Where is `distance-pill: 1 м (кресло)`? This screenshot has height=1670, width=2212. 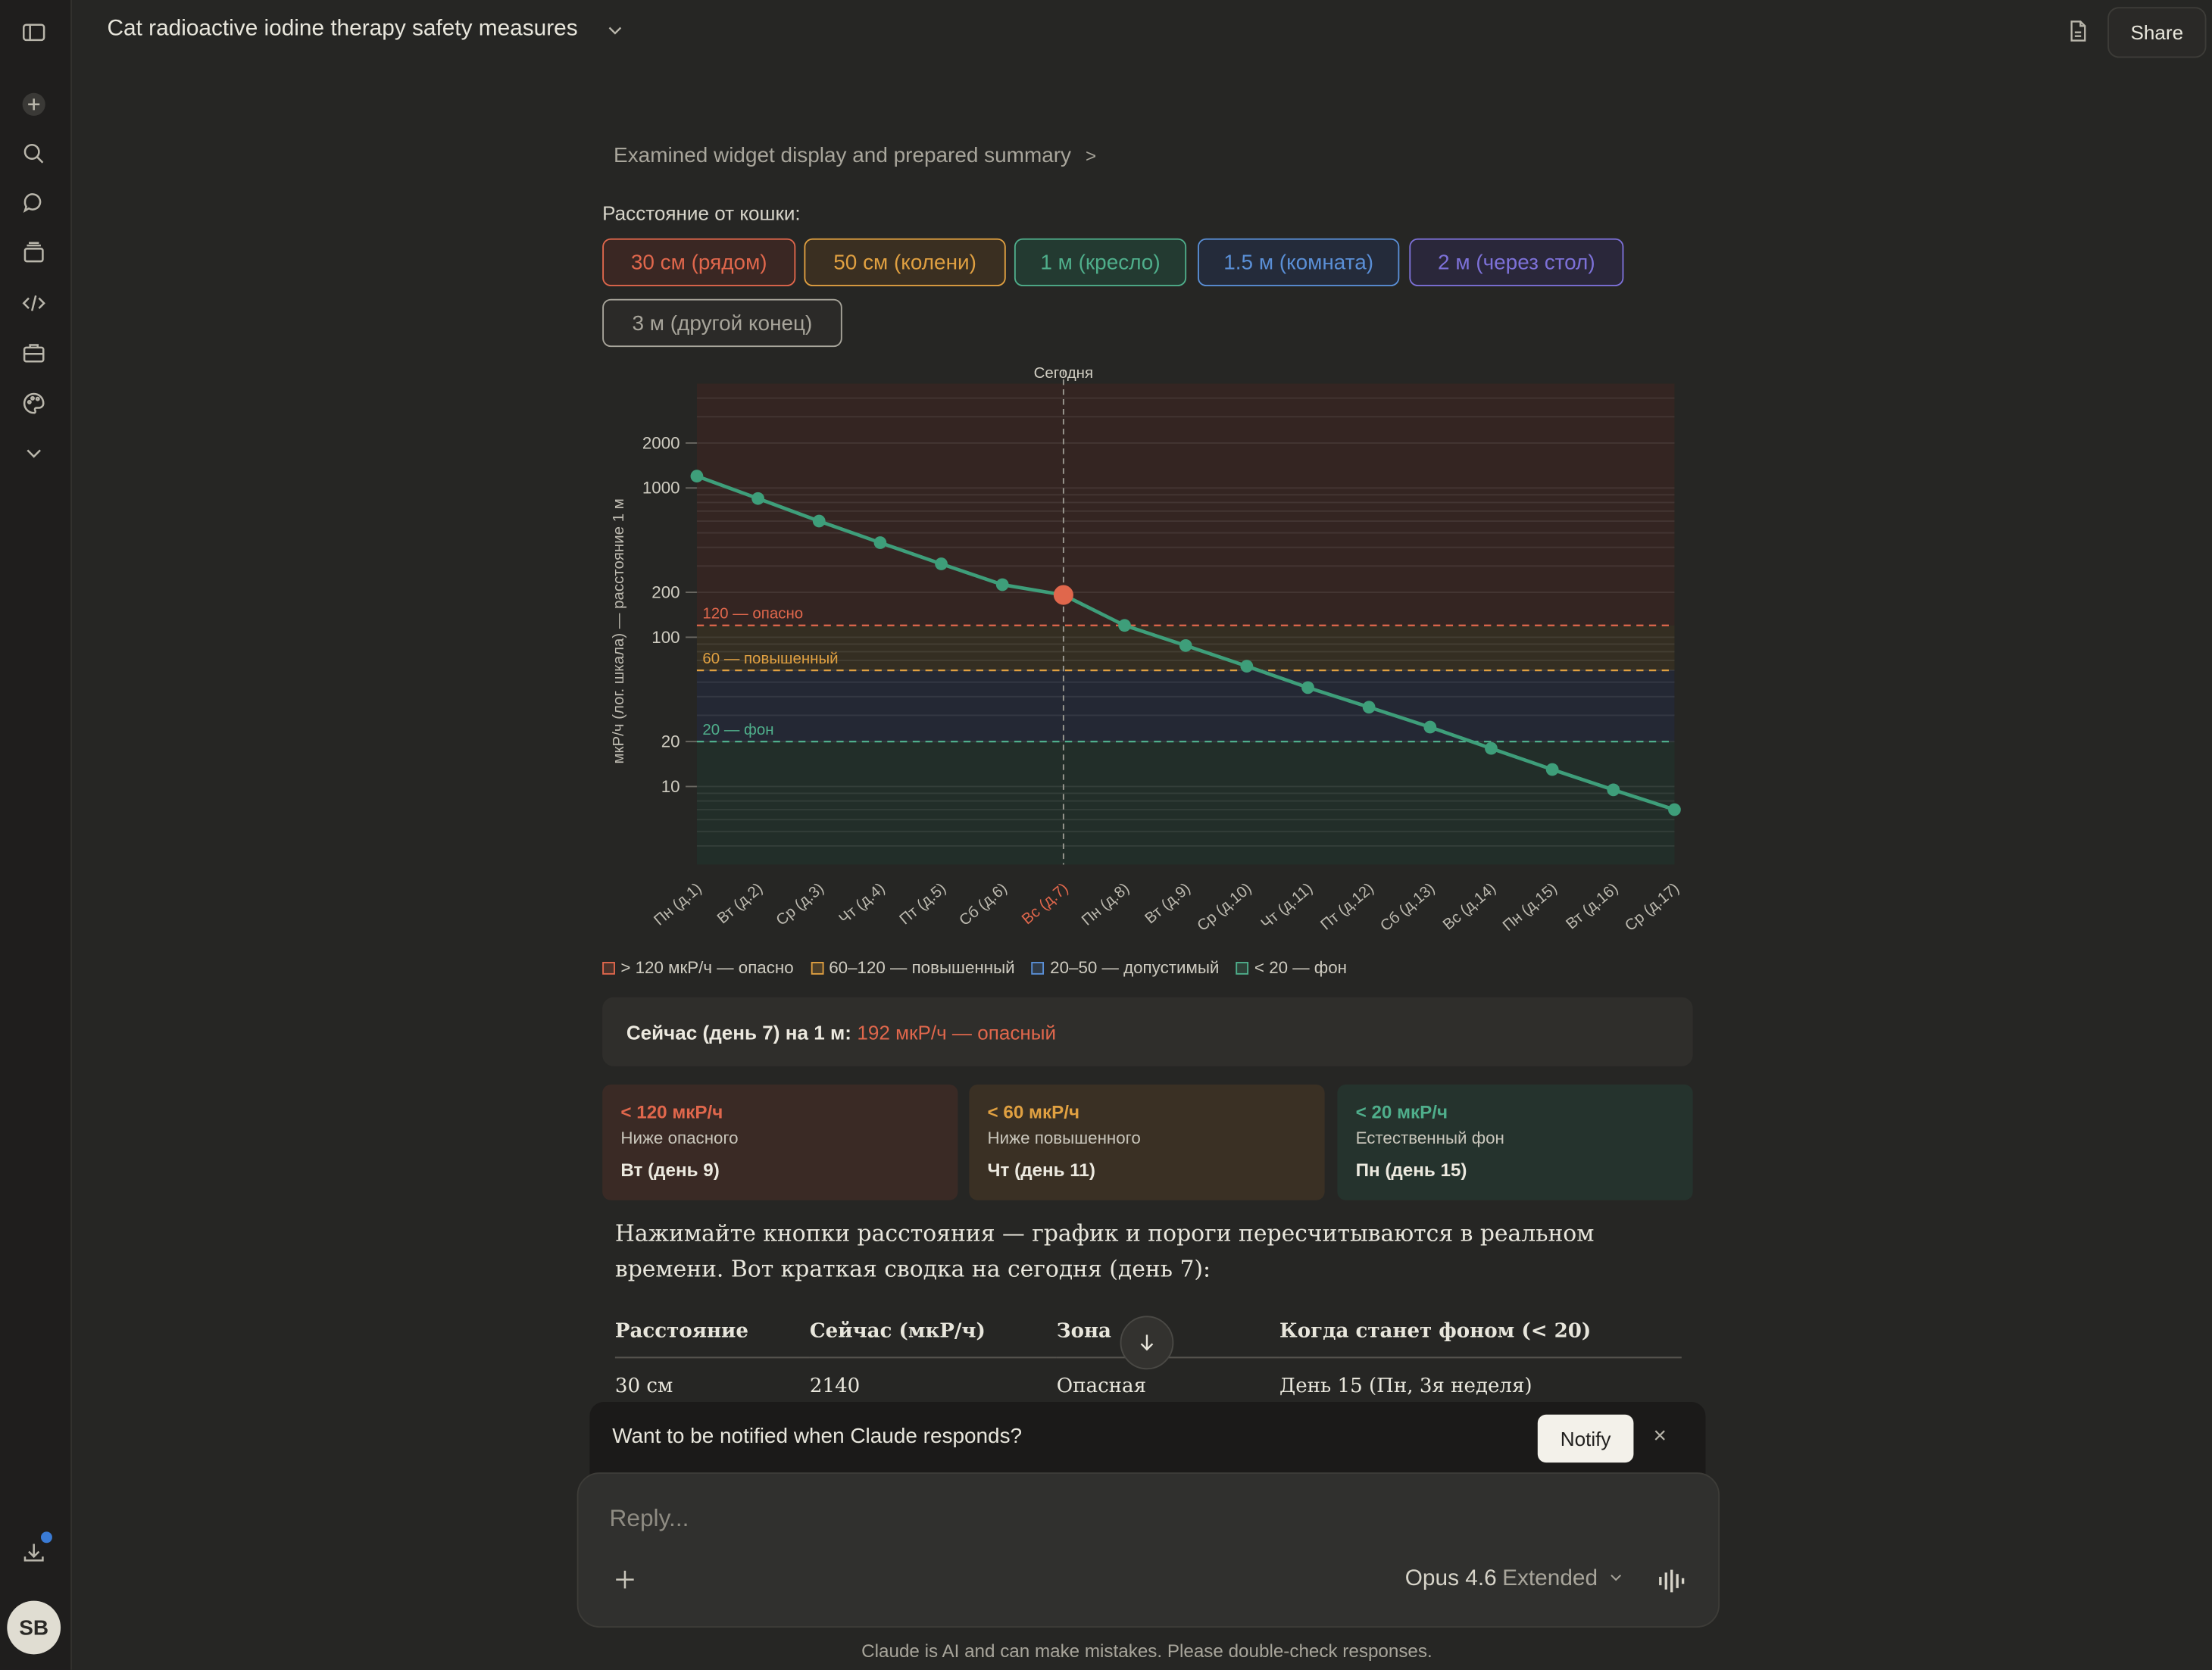
distance-pill: 1 м (кресло) is located at coordinates (1100, 262).